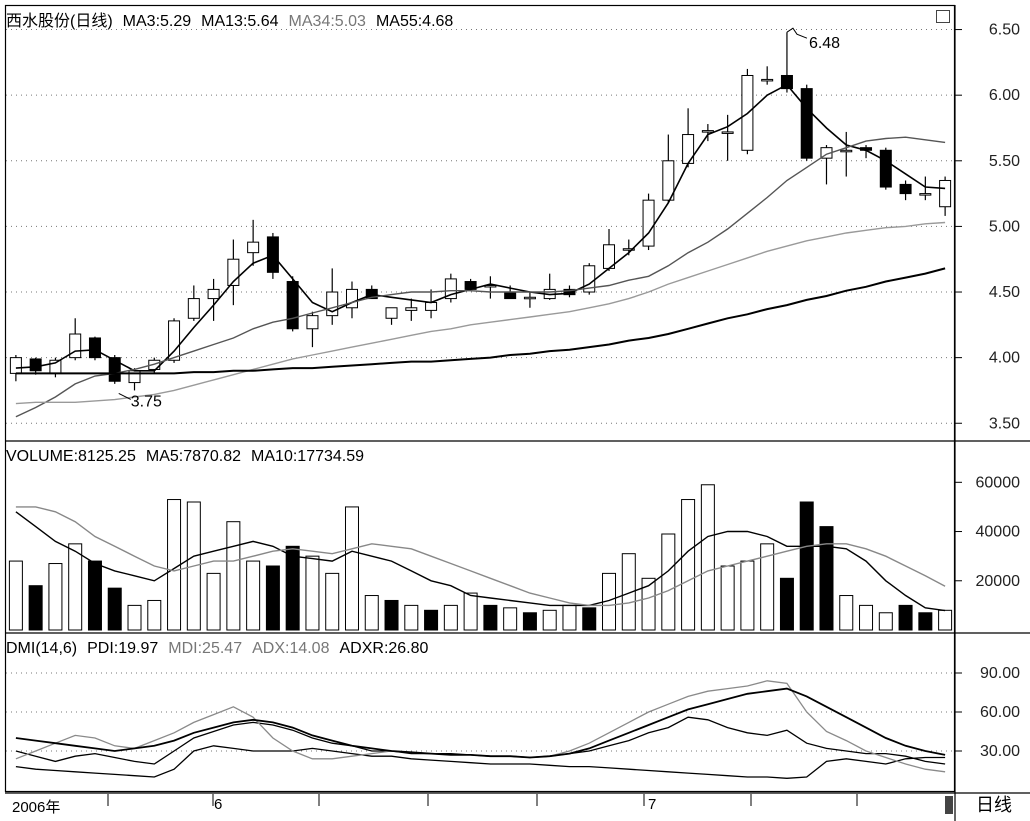  I want to click on y-tick-label: 20000, so click(998, 581).